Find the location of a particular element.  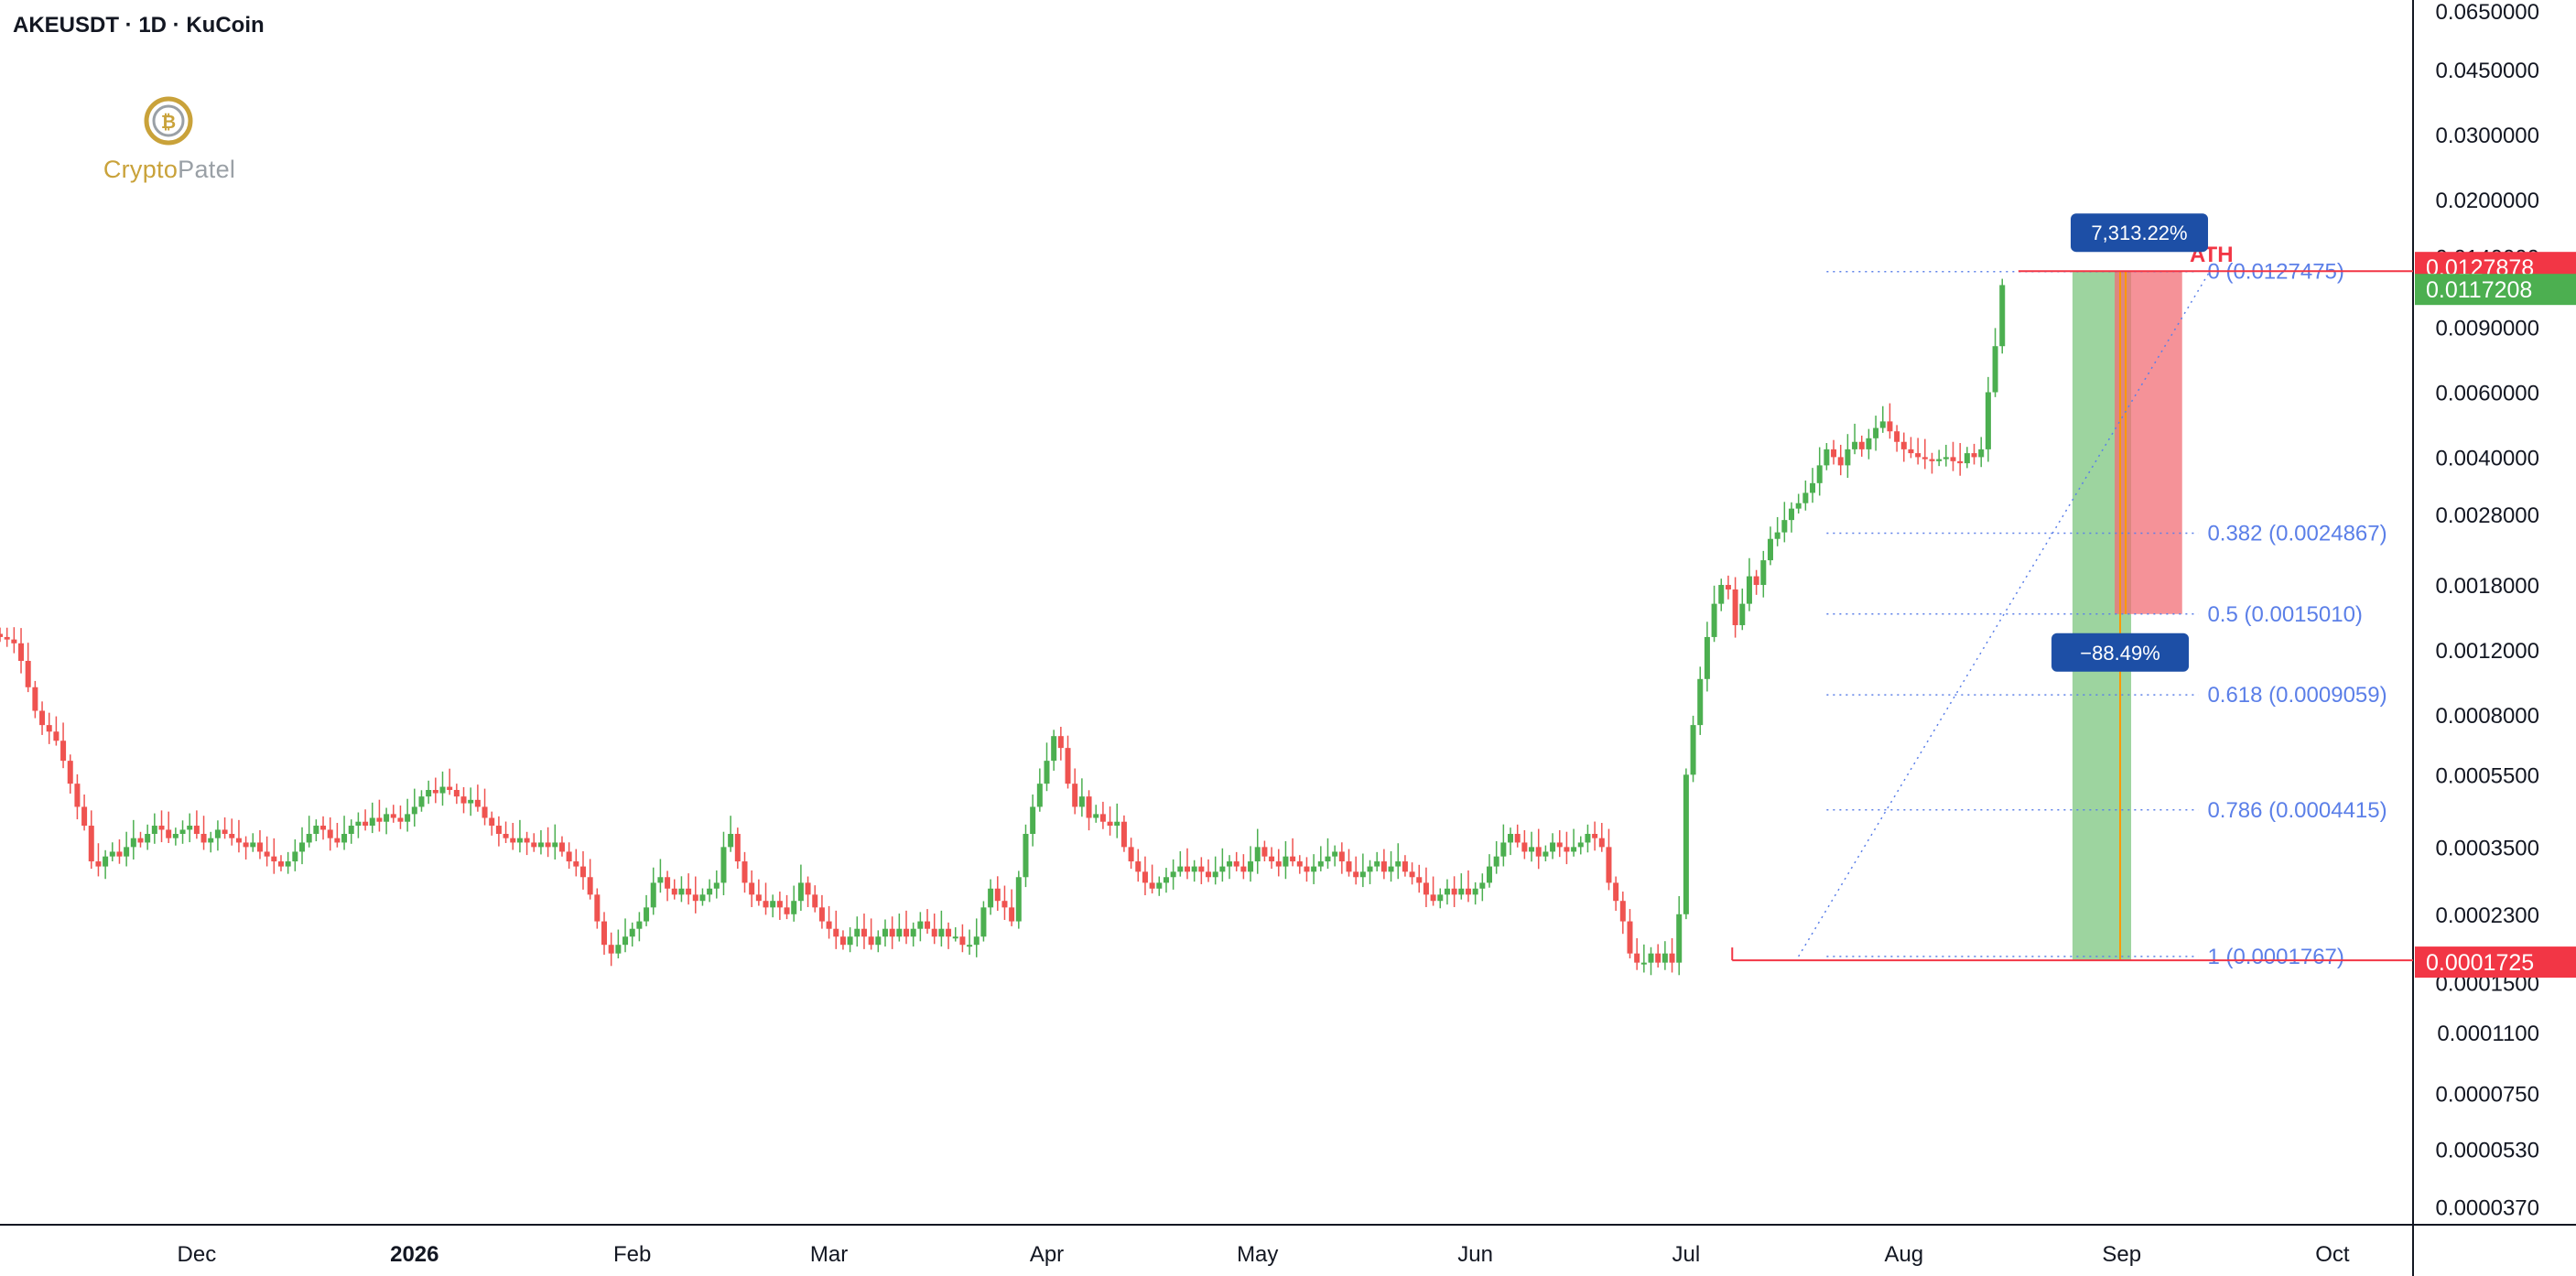

fib-level-label: 0.382 (0.0024867) is located at coordinates (2297, 534).